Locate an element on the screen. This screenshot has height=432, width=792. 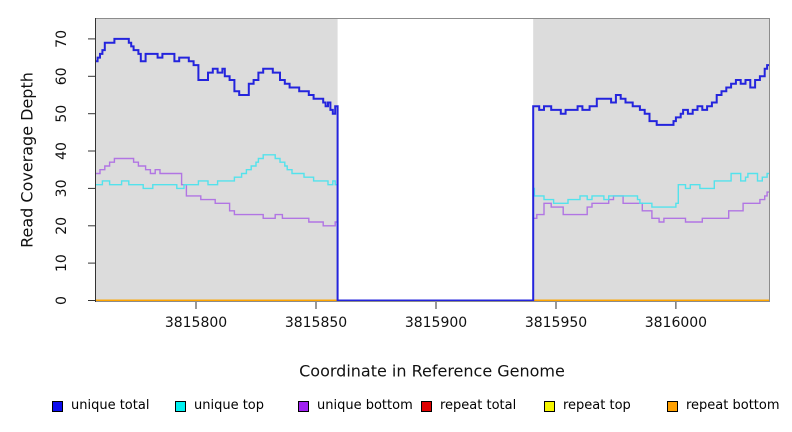
y-tick-label: 40 is located at coordinates (62, 151).